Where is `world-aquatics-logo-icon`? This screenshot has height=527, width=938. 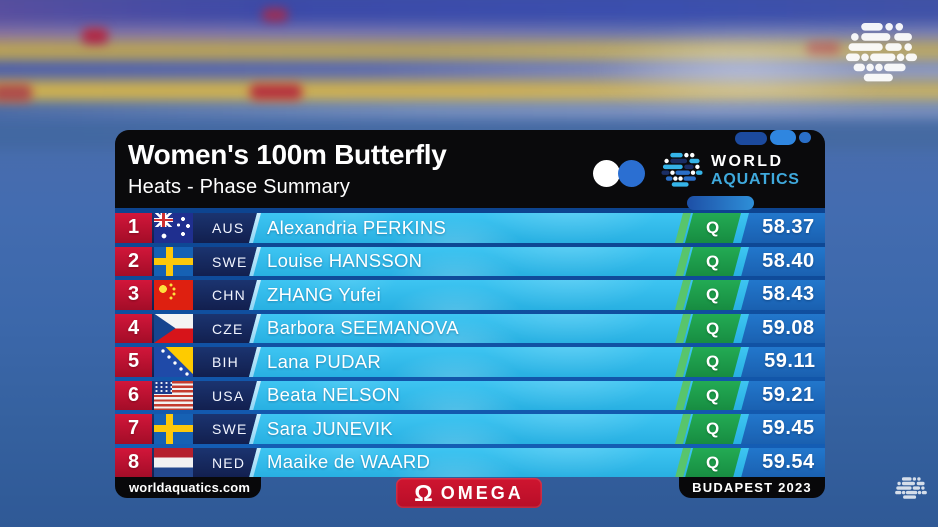
world-aquatics-logo-icon is located at coordinates (682, 169).